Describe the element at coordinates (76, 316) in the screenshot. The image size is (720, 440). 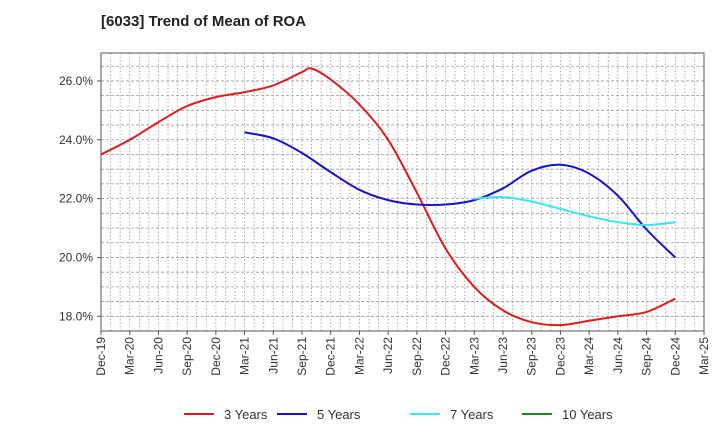
I see `y-tick-label: 18.0%` at that location.